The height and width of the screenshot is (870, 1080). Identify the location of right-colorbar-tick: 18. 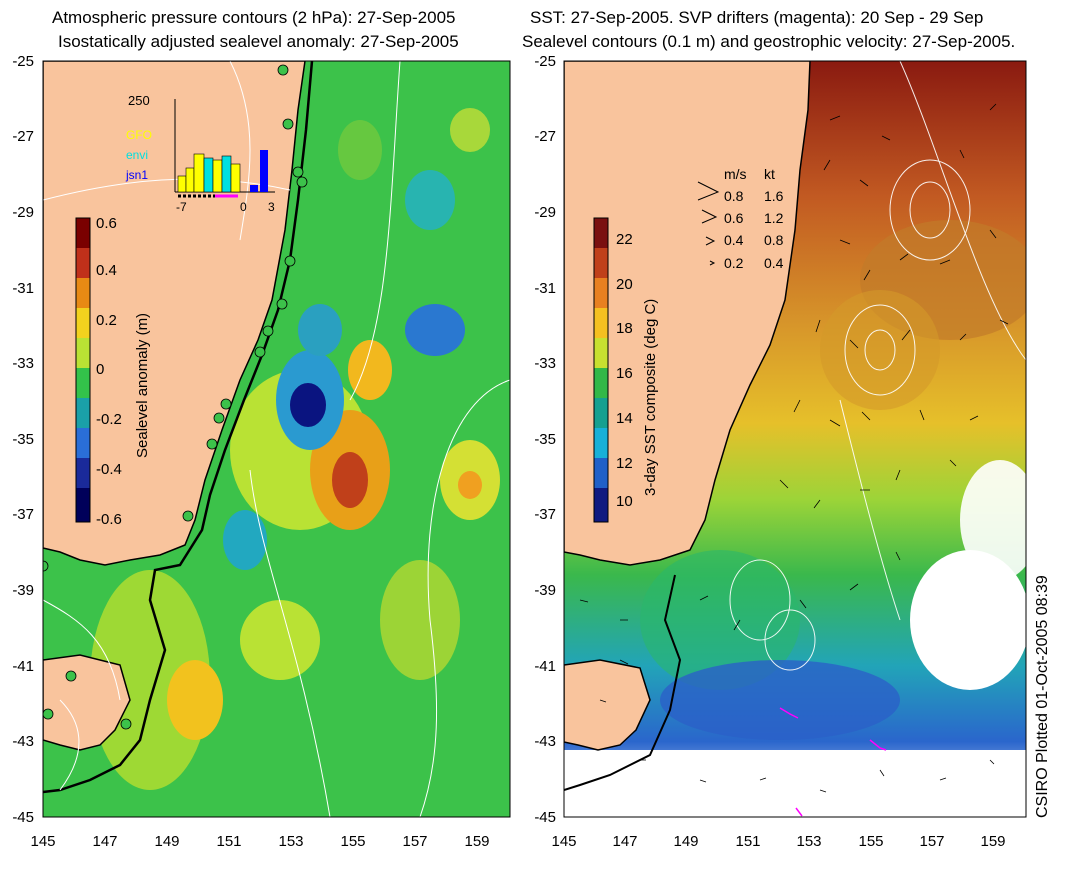
(624, 328).